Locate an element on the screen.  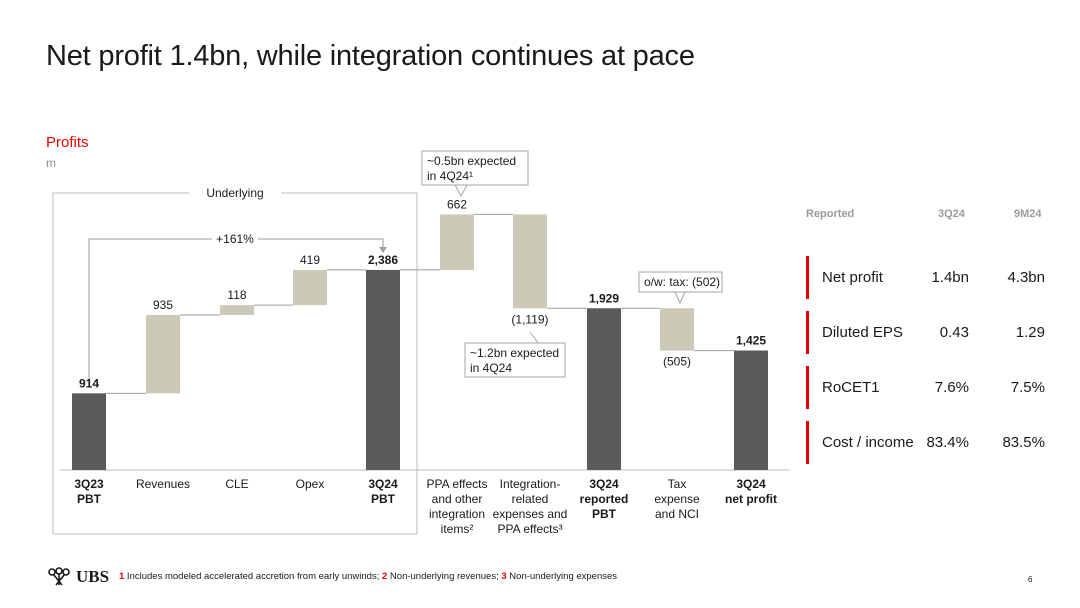
kpi-value-3q24: 1.4bn is located at coordinates (950, 277).